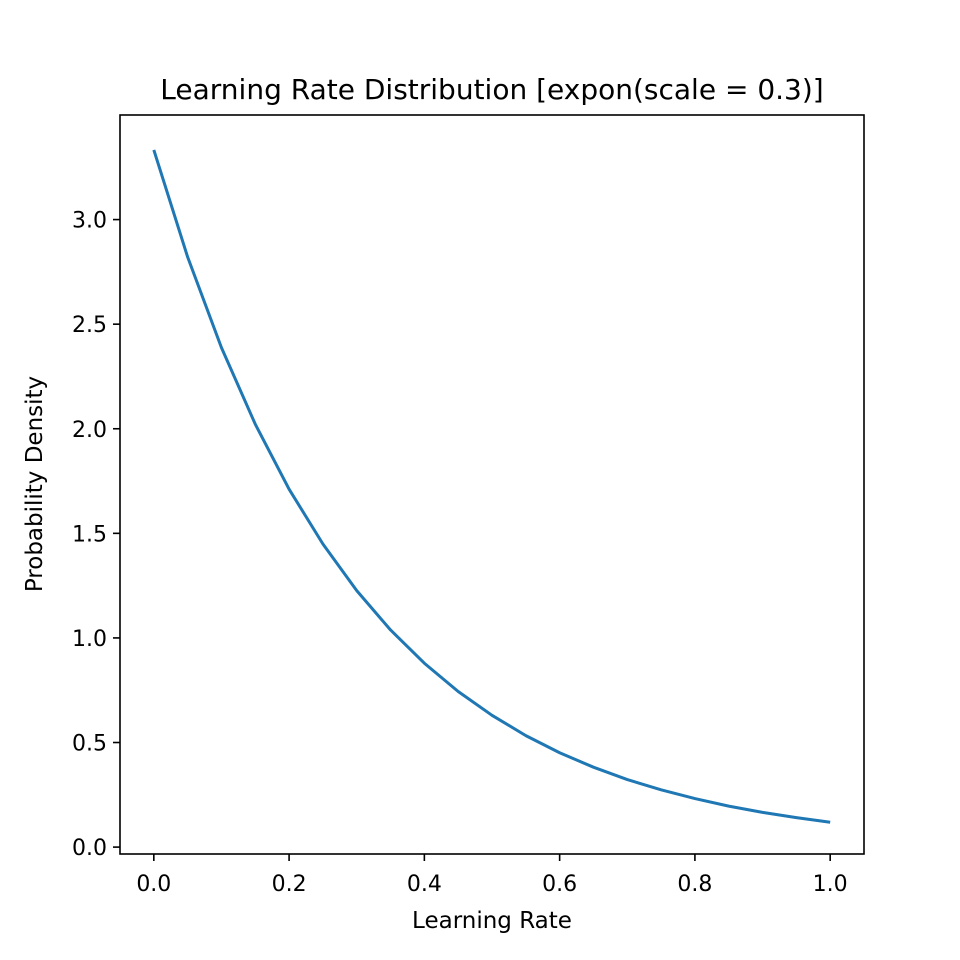 This screenshot has width=960, height=960. I want to click on y-tick-label: 0.5, so click(89, 744).